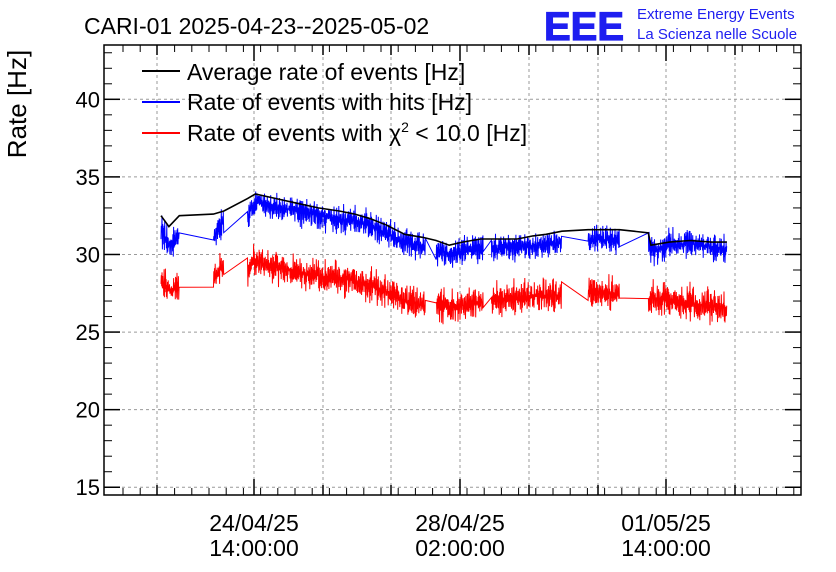 This screenshot has width=836, height=572. What do you see at coordinates (88, 99) in the screenshot?
I see `y-tick-label: 40` at bounding box center [88, 99].